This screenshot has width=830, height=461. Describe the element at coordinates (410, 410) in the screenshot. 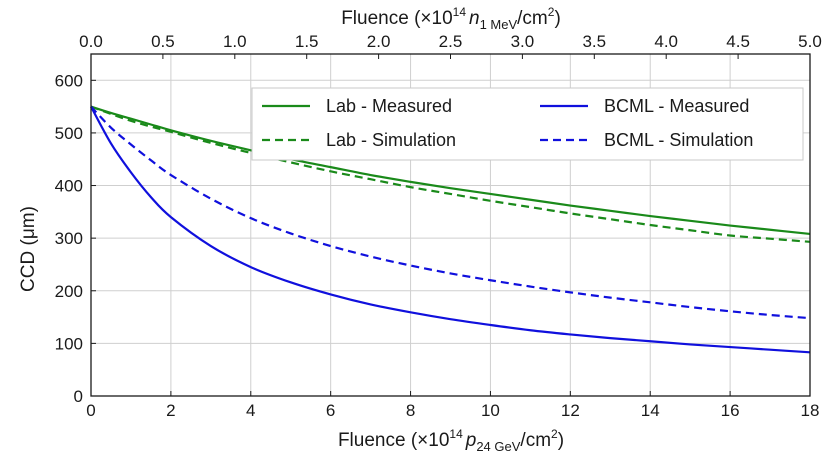

I see `x-tick-label: 8` at that location.